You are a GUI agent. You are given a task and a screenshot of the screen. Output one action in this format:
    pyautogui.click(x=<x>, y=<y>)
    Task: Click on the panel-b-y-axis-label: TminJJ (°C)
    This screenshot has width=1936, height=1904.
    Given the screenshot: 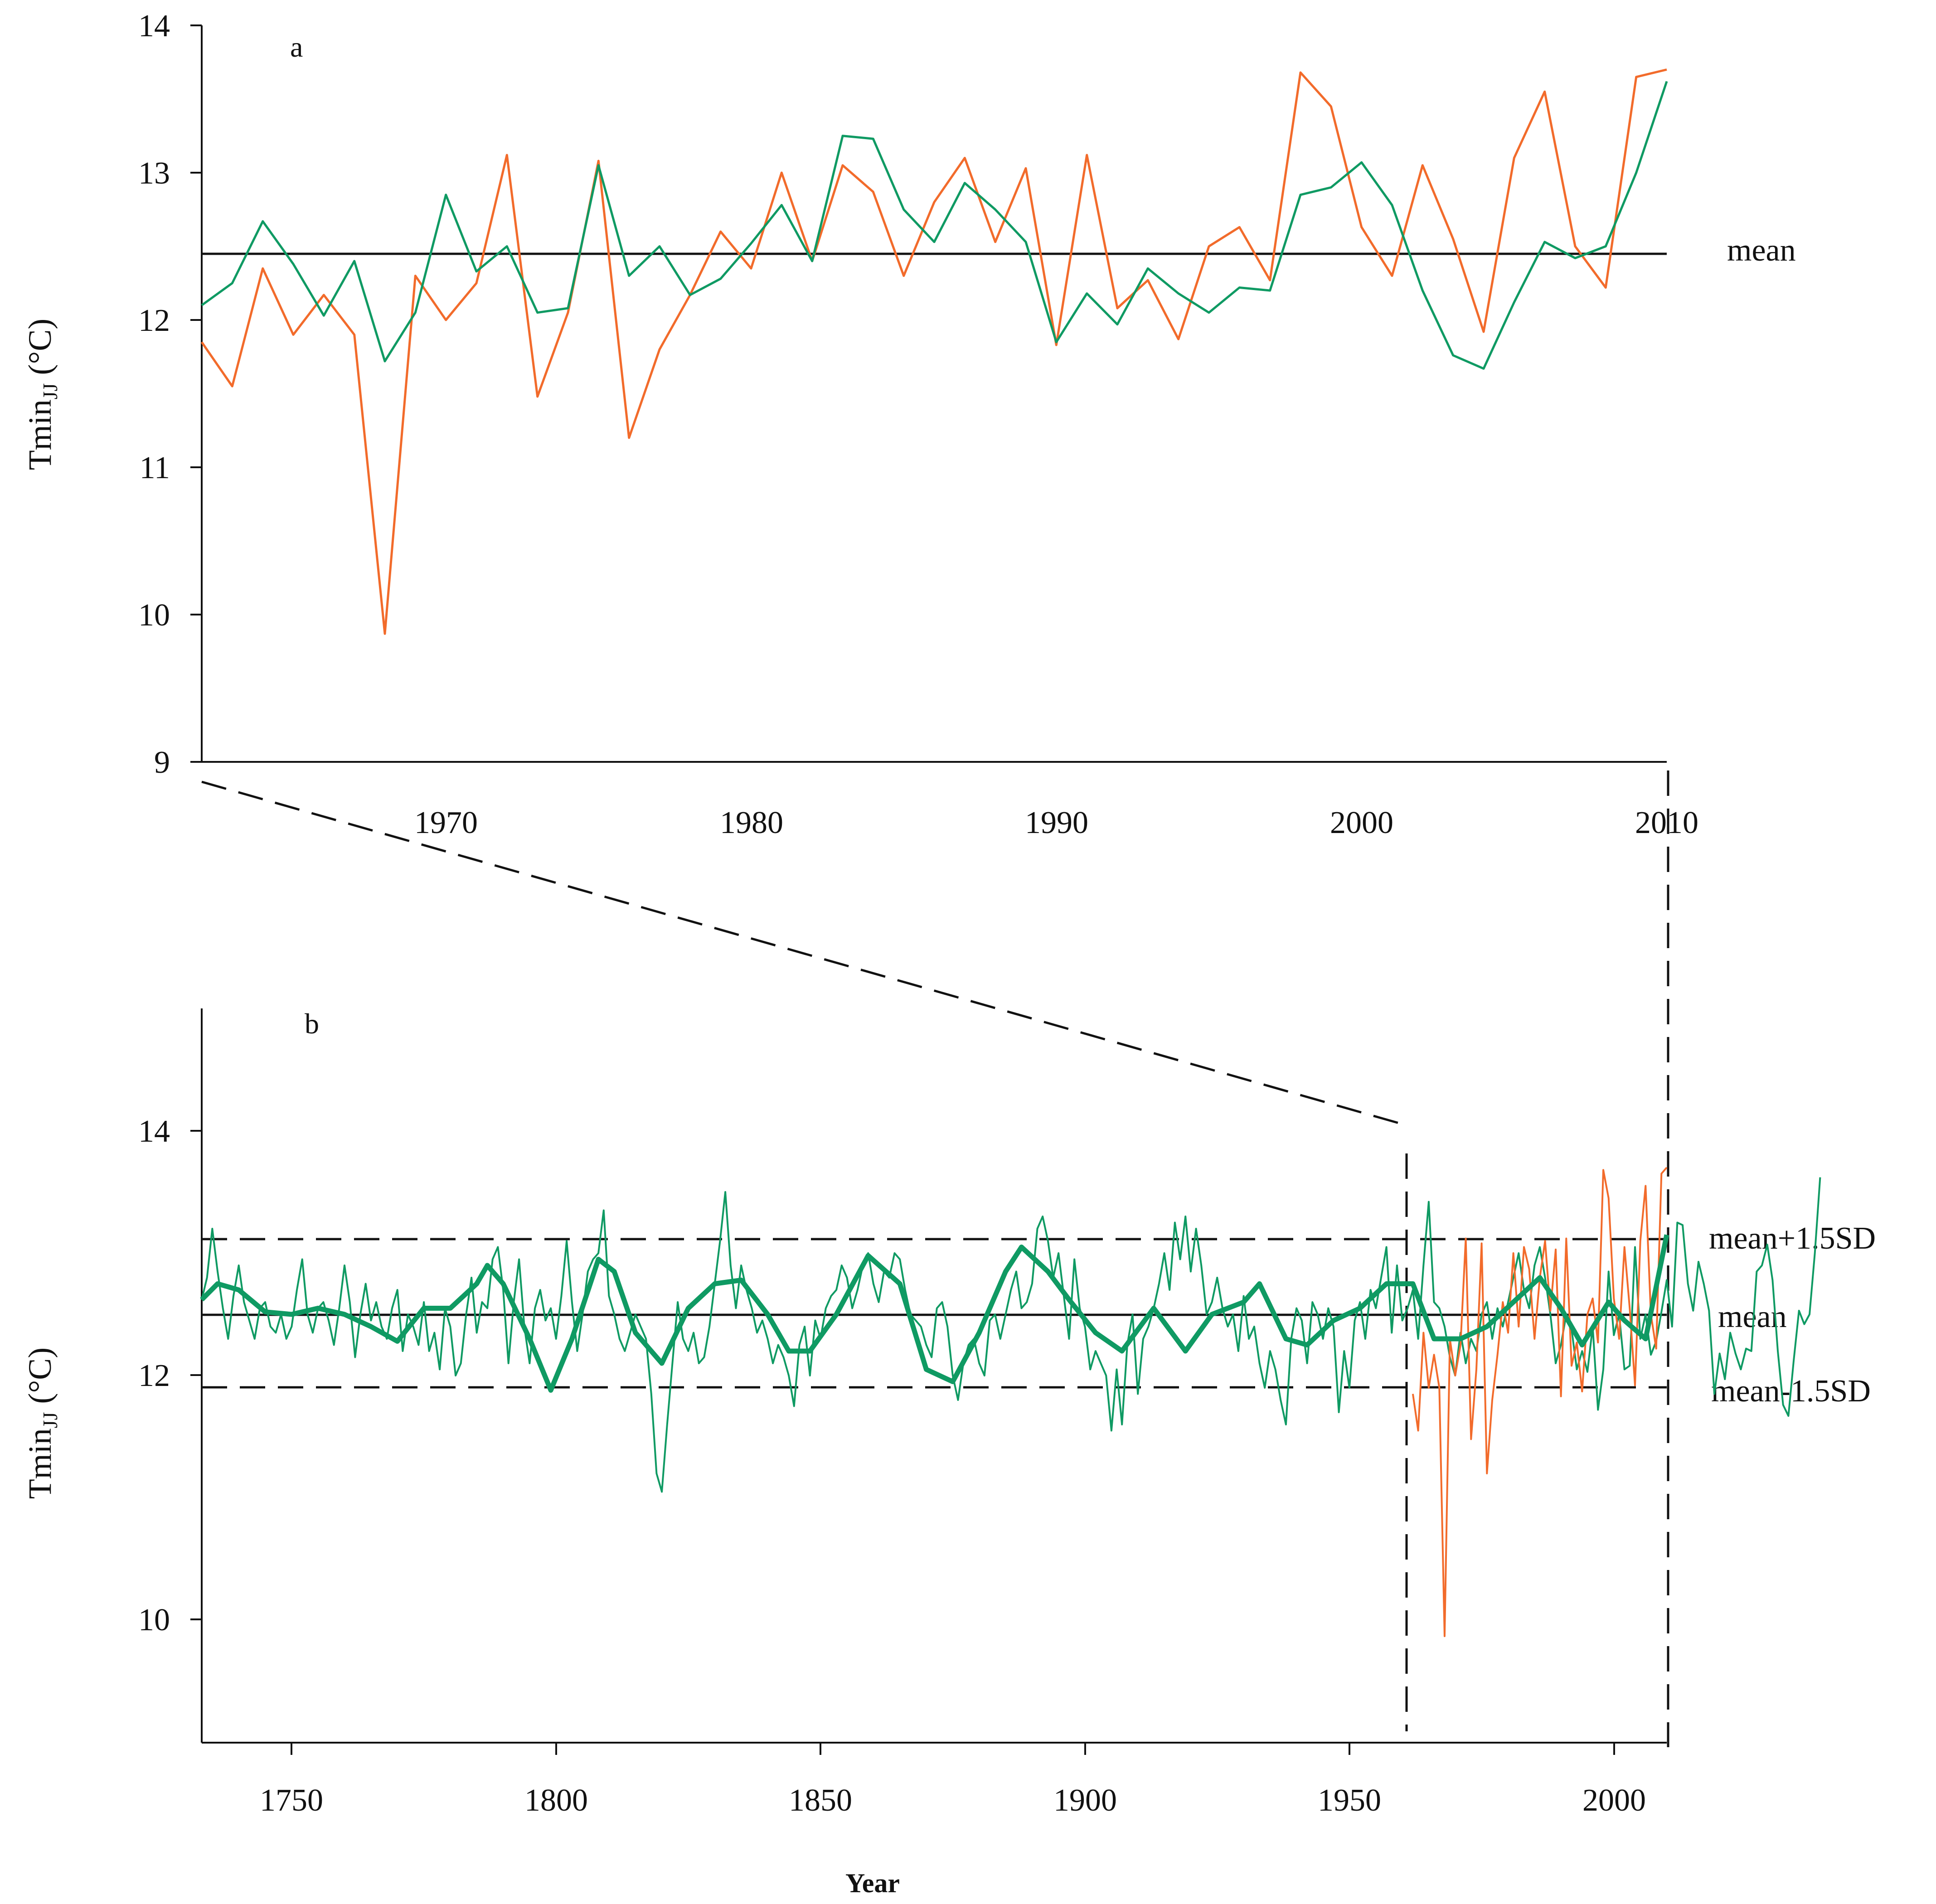 What is the action you would take?
    pyautogui.click(x=42, y=1423)
    